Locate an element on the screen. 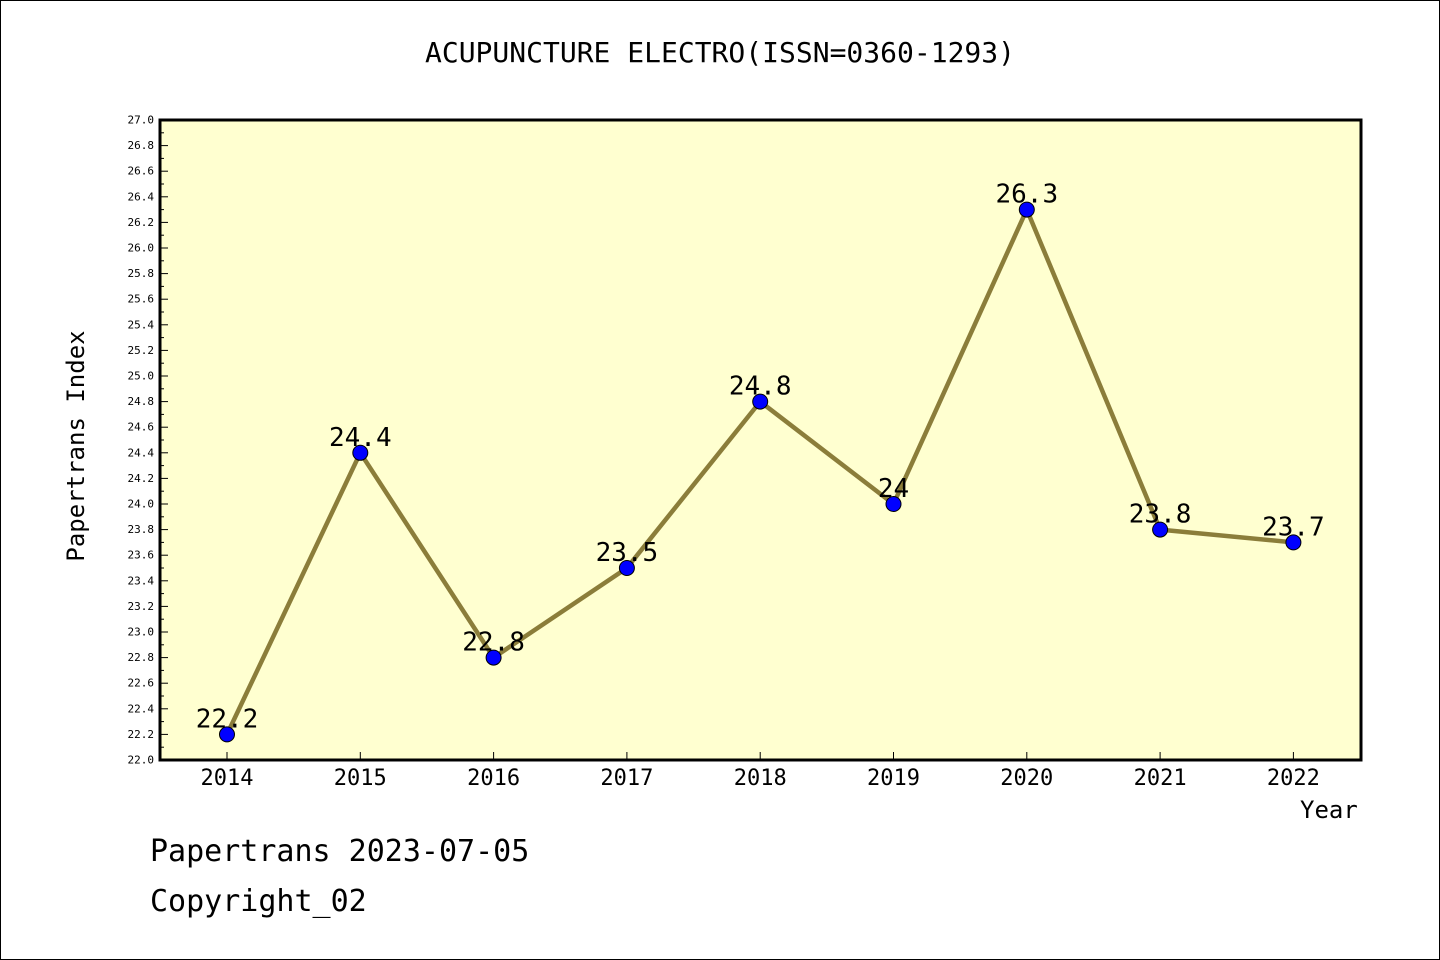  y-tick-label: 24.0 is located at coordinates (141, 504).